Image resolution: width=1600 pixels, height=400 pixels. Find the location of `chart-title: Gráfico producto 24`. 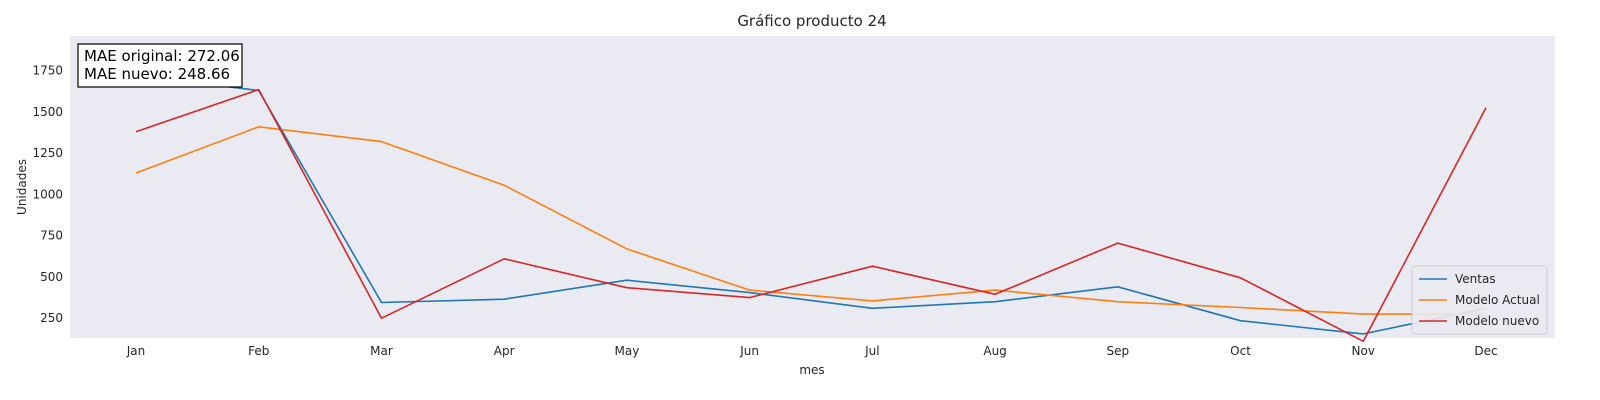

chart-title: Gráfico producto 24 is located at coordinates (811, 21).